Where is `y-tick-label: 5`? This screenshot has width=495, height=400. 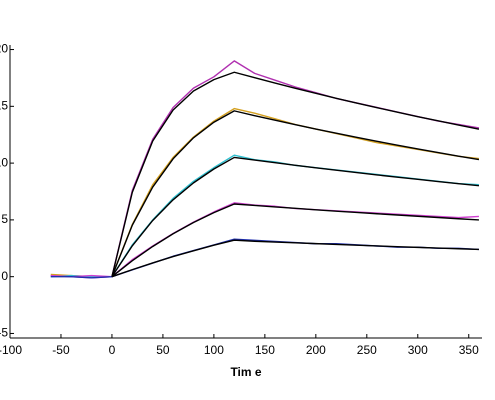 y-tick-label: 5 is located at coordinates (4, 219).